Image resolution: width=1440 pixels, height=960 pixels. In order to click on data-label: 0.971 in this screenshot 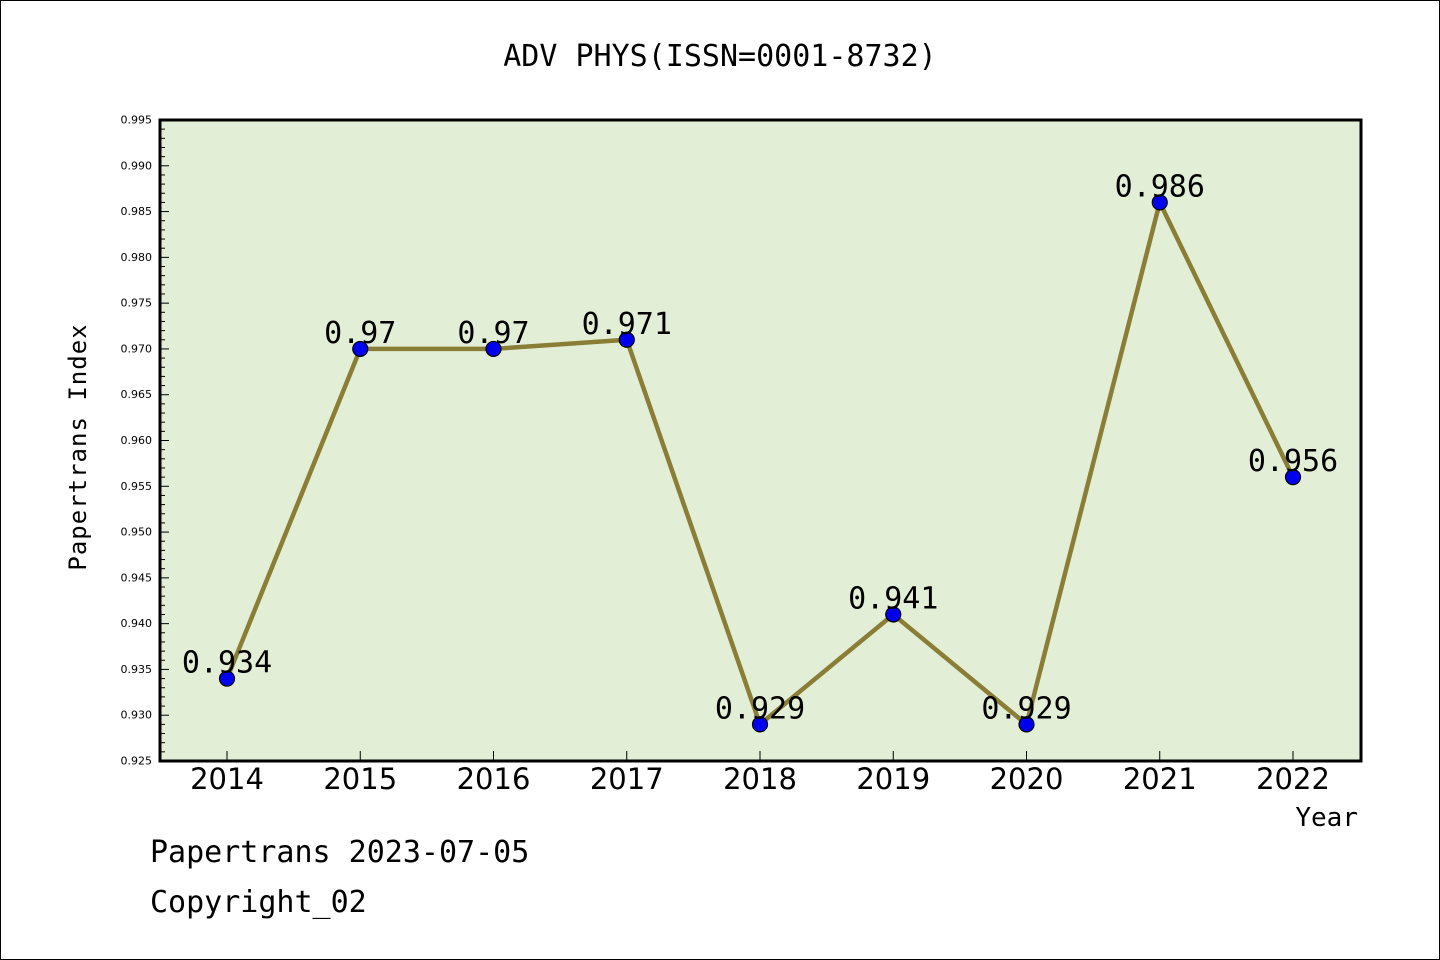, I will do `click(627, 324)`.